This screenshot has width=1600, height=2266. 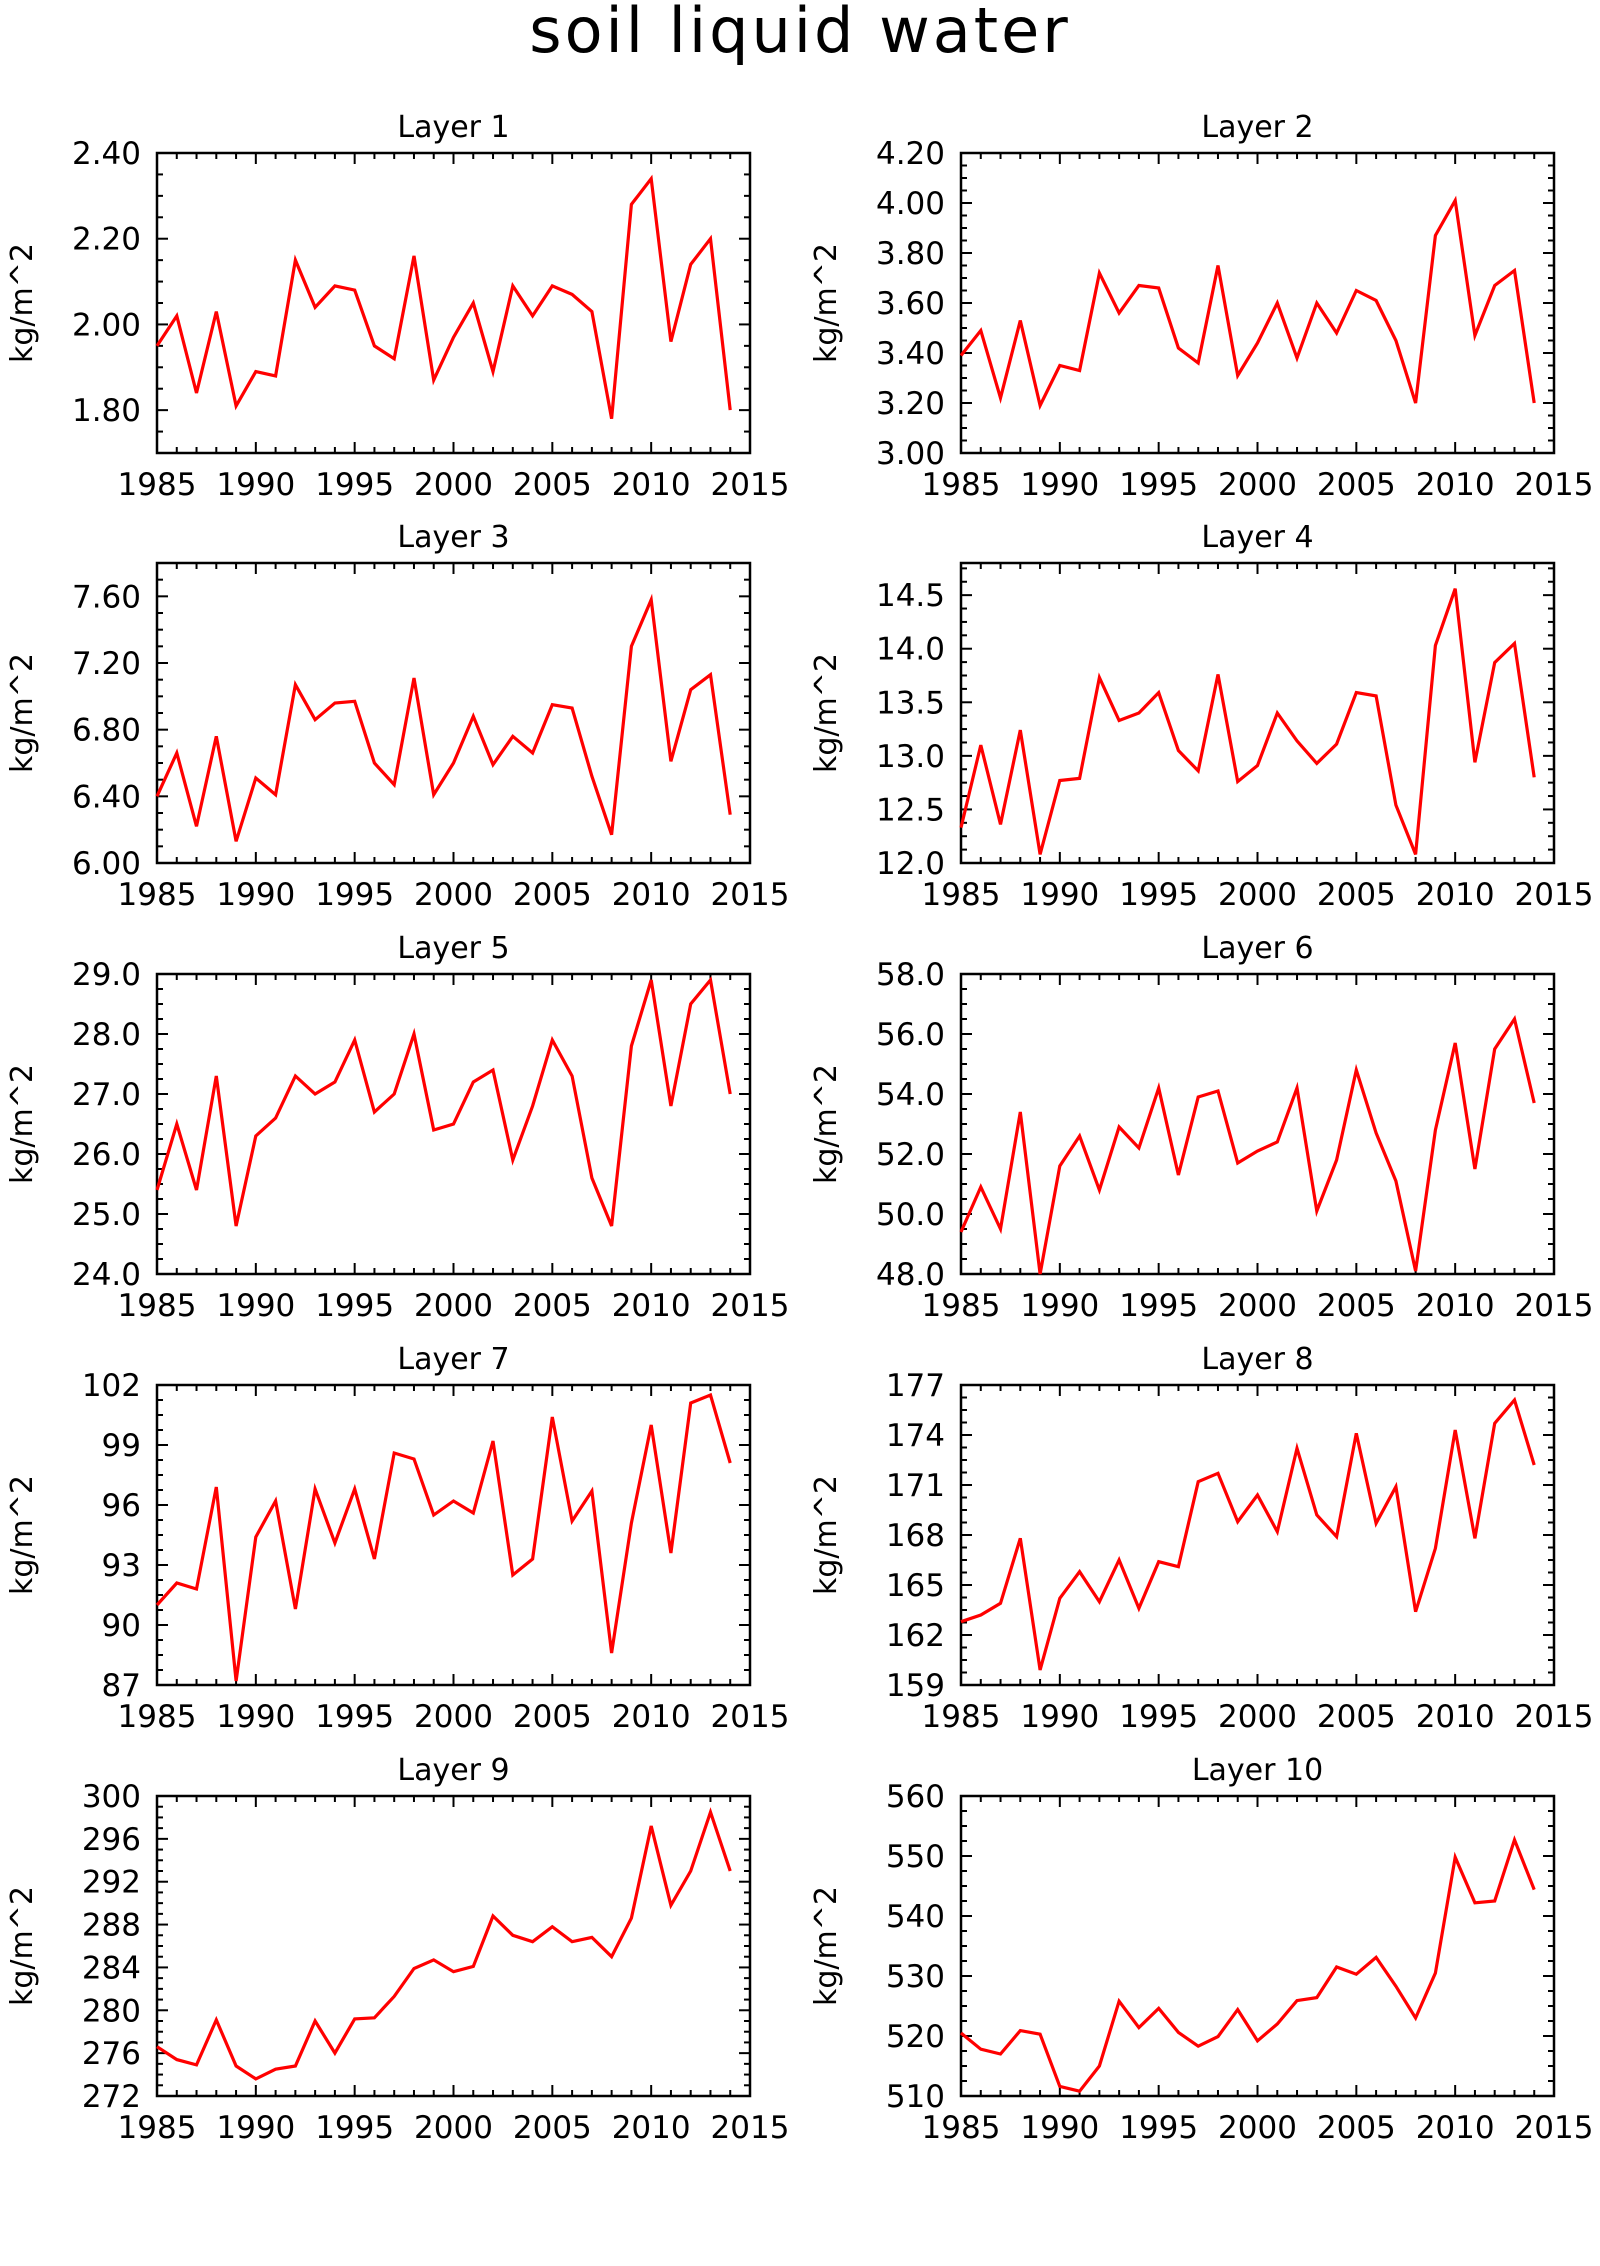 I want to click on panel-title: Layer 7, so click(x=453, y=1359).